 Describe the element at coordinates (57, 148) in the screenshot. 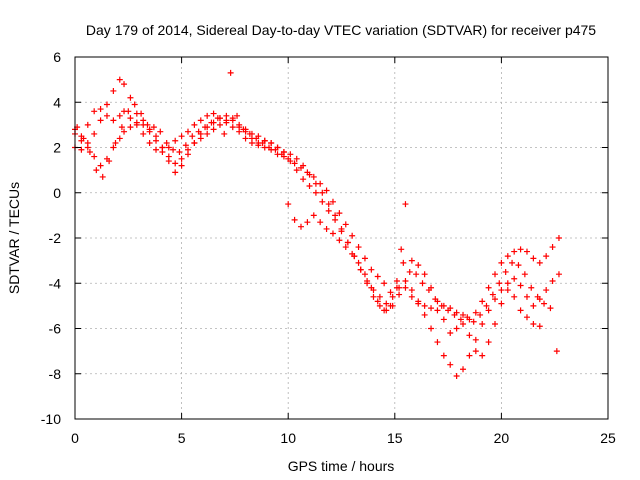

I see `y-tick-label: 2` at that location.